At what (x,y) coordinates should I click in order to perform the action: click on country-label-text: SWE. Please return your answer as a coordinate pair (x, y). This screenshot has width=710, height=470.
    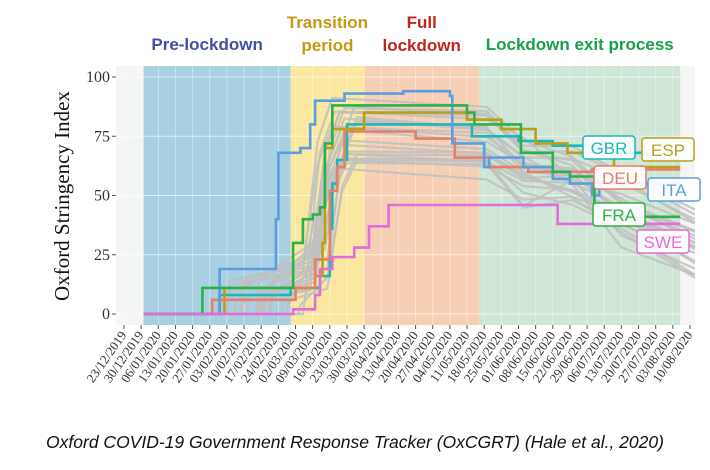
    Looking at the image, I should click on (663, 242).